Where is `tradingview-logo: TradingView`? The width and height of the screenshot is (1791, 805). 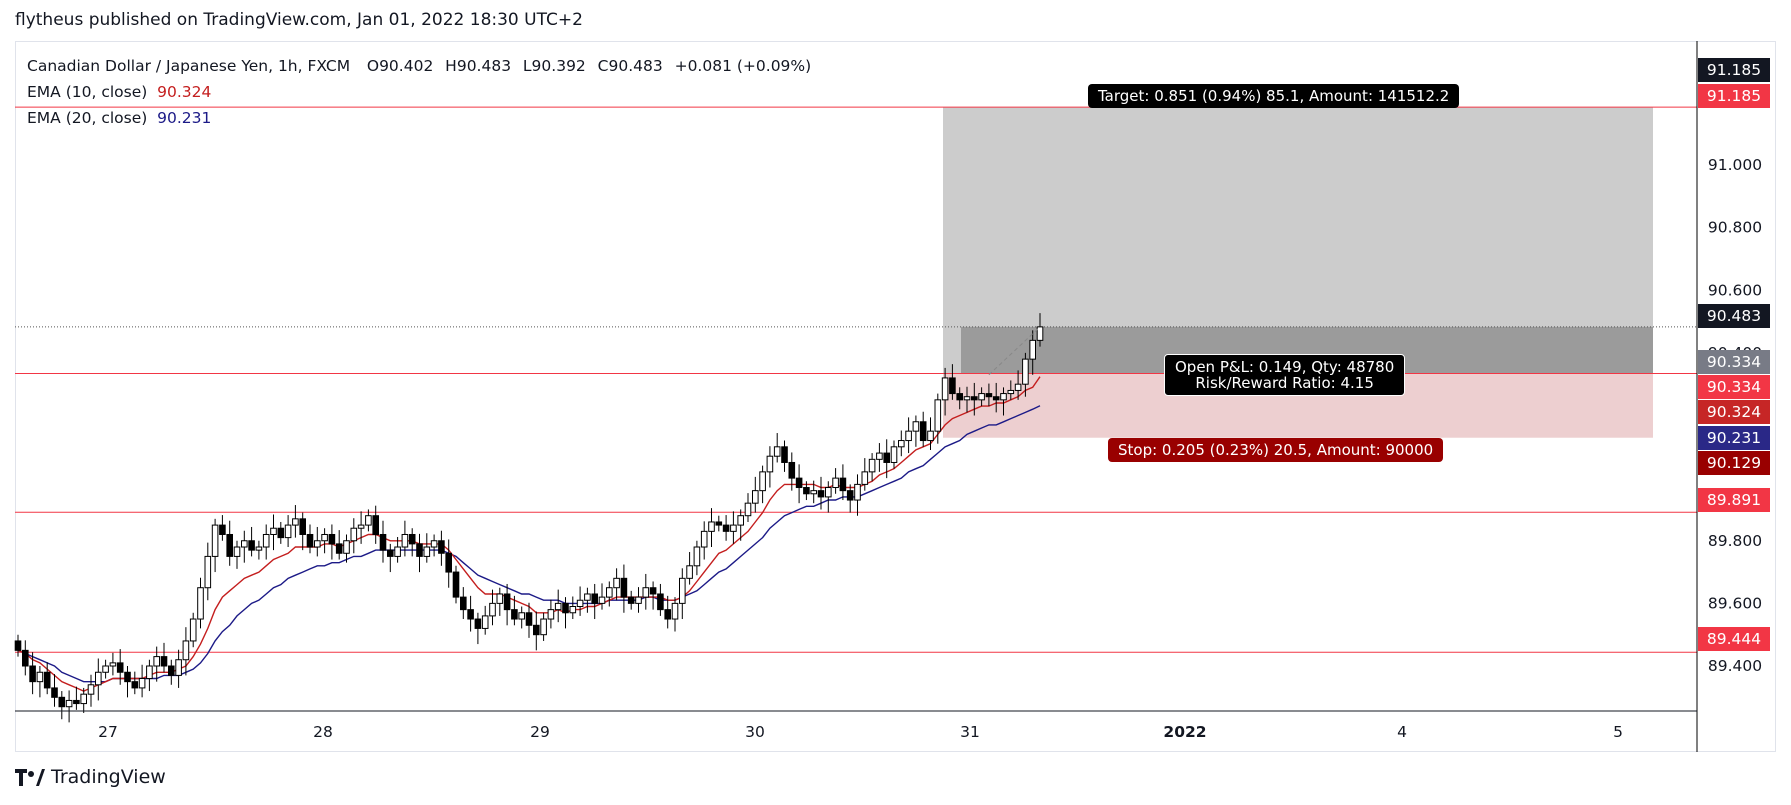 tradingview-logo: TradingView is located at coordinates (90, 777).